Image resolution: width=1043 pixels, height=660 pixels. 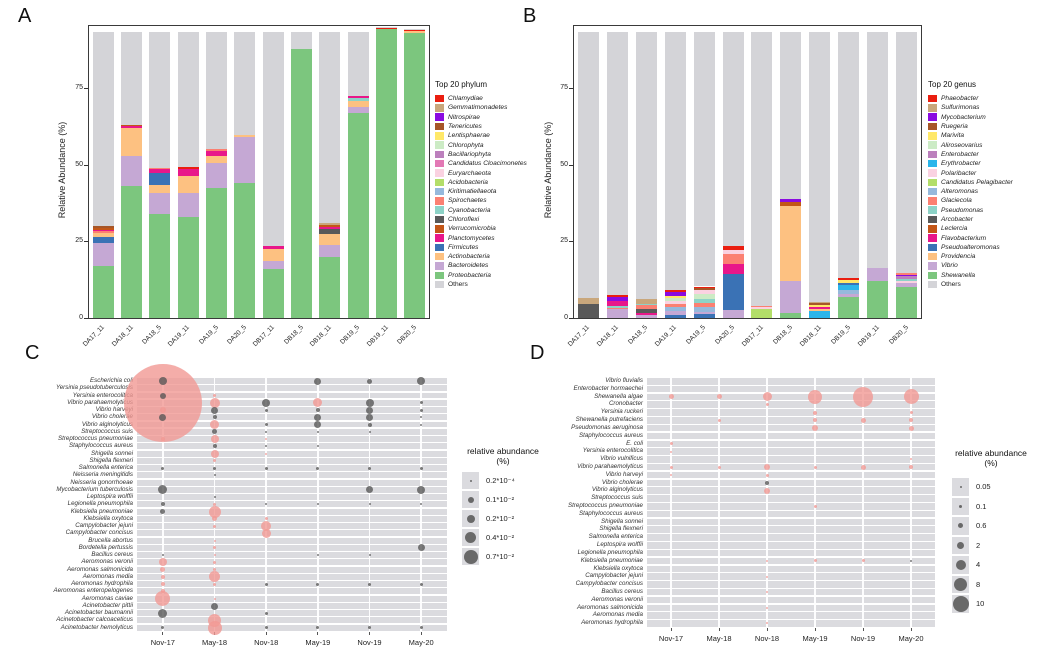 What do you see at coordinates (954, 127) in the screenshot?
I see `legend-label-Ruegeria: Ruegeria` at bounding box center [954, 127].